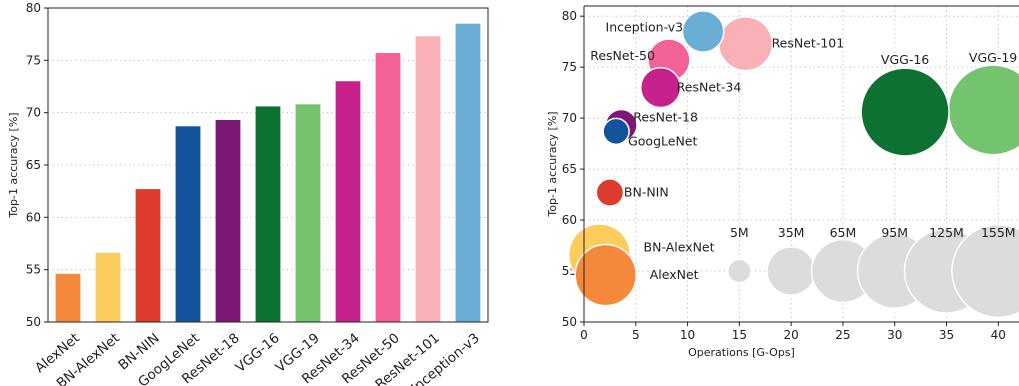 This screenshot has height=386, width=1019. I want to click on bubble-label: VGG-19, so click(993, 57).